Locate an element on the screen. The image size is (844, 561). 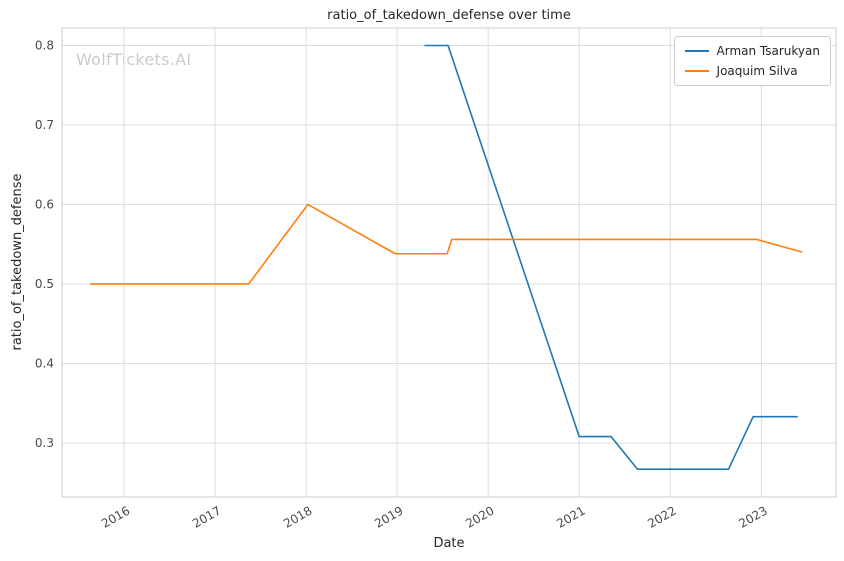
y-tick-label: 0.7 is located at coordinates (44, 125).